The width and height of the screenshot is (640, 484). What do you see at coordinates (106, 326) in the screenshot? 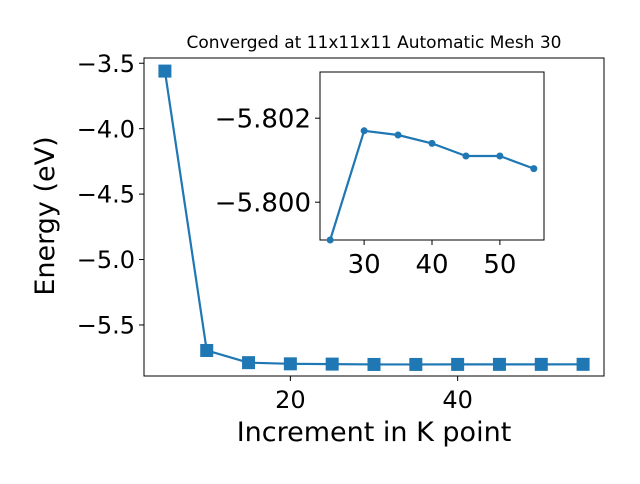
I see `main-y-tick-label: −5.5` at bounding box center [106, 326].